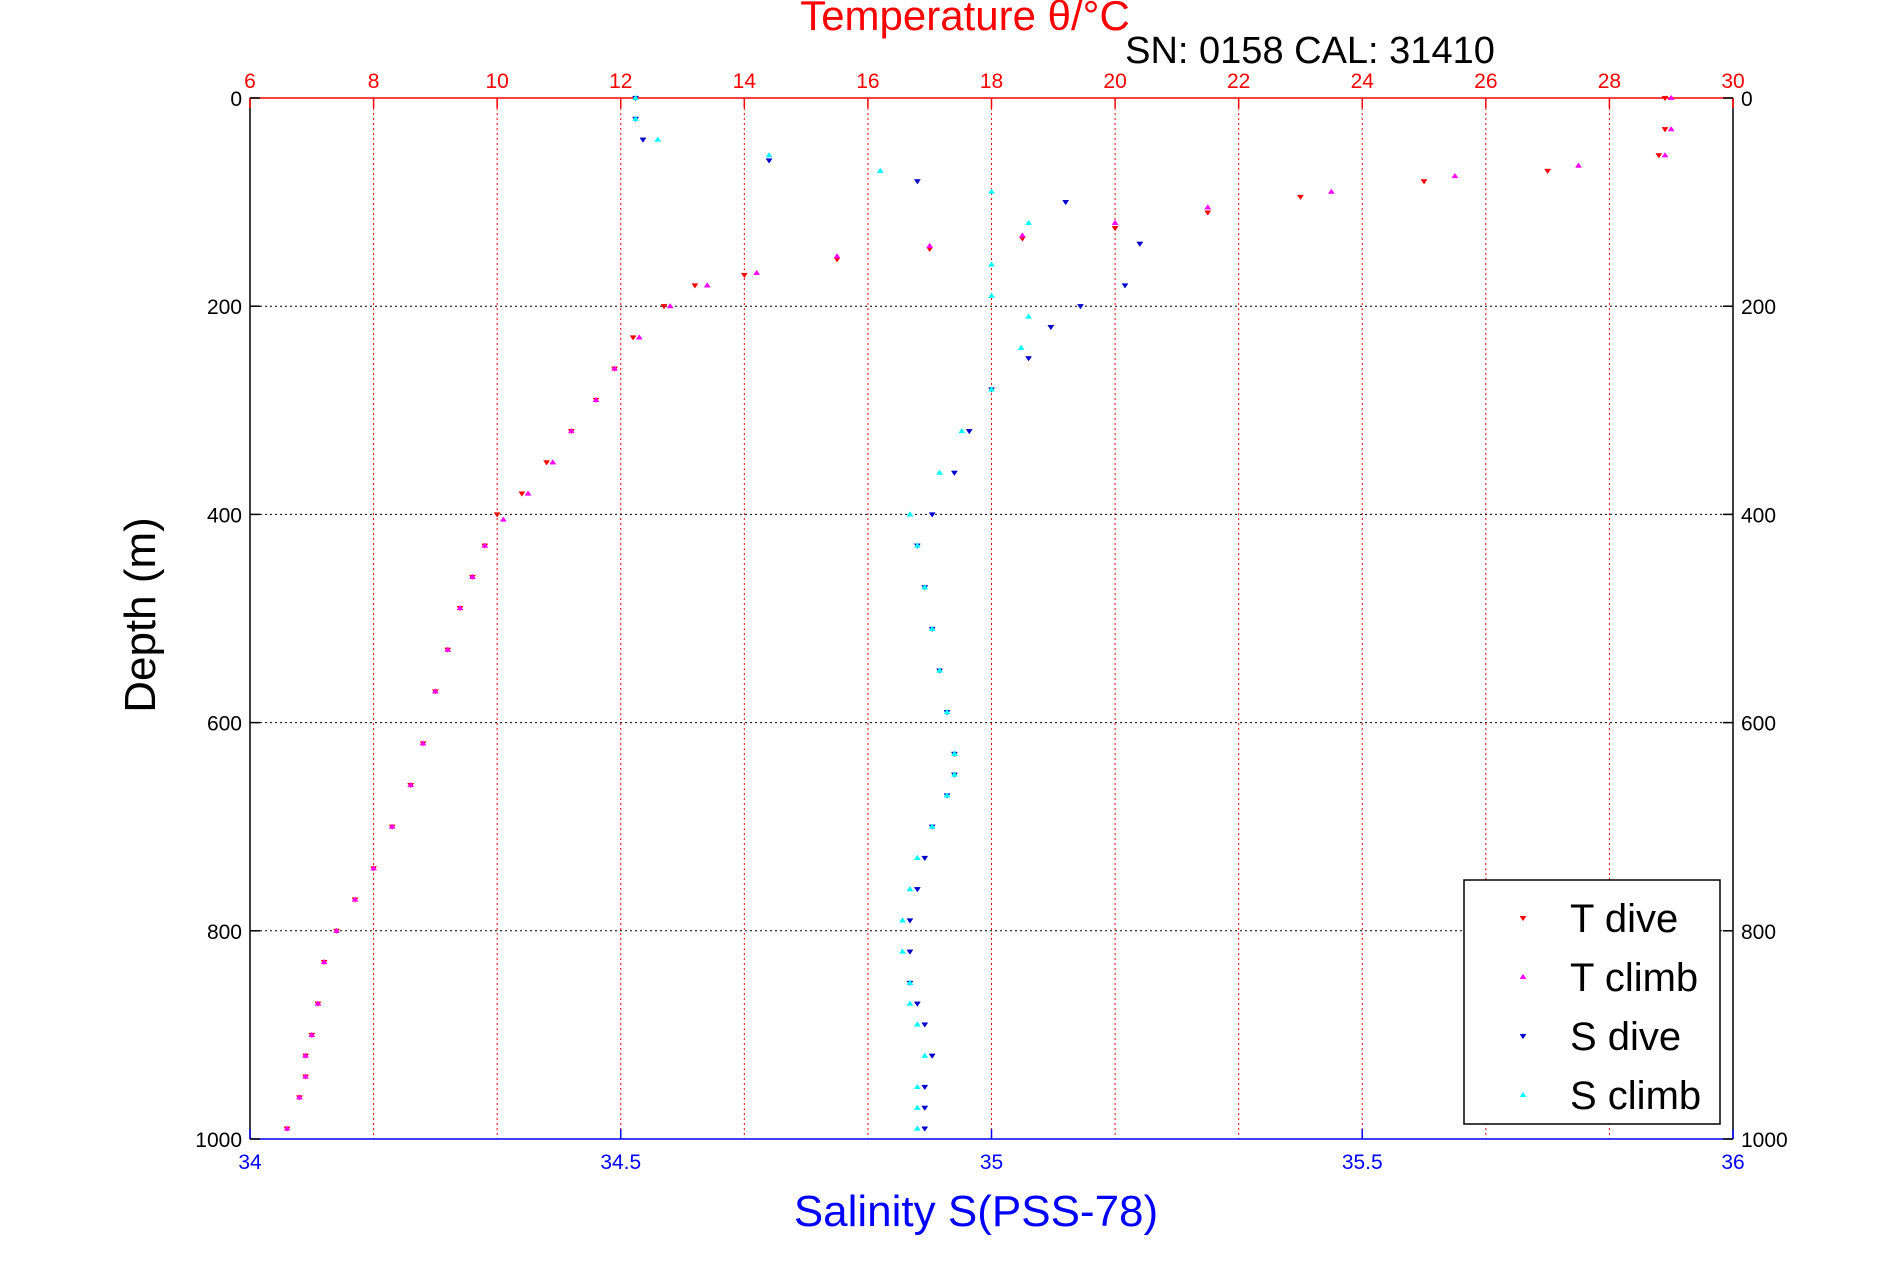 Image resolution: width=1891 pixels, height=1262 pixels. What do you see at coordinates (976, 1211) in the screenshot?
I see `x-axis-title: Salinity S(PSS-78)` at bounding box center [976, 1211].